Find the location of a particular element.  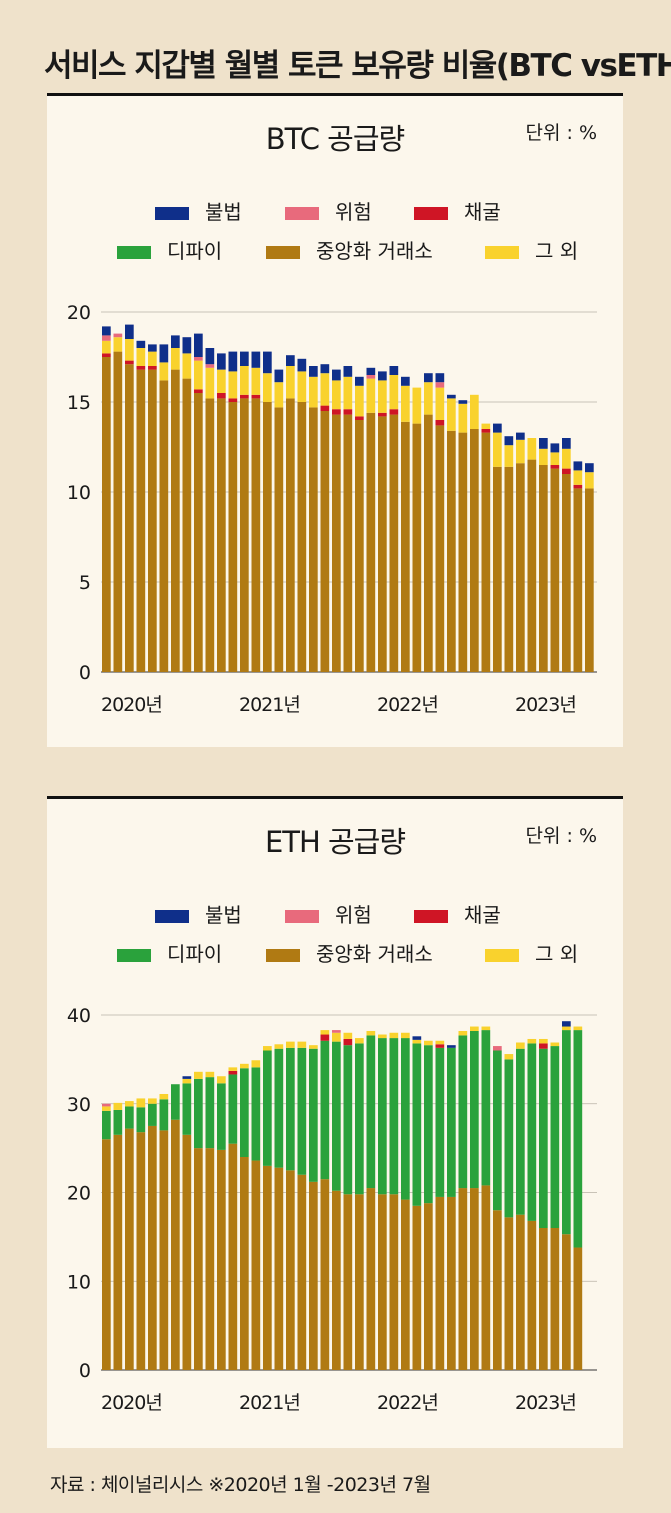

legend-item-defi: 디파이 is located at coordinates (169, 952).